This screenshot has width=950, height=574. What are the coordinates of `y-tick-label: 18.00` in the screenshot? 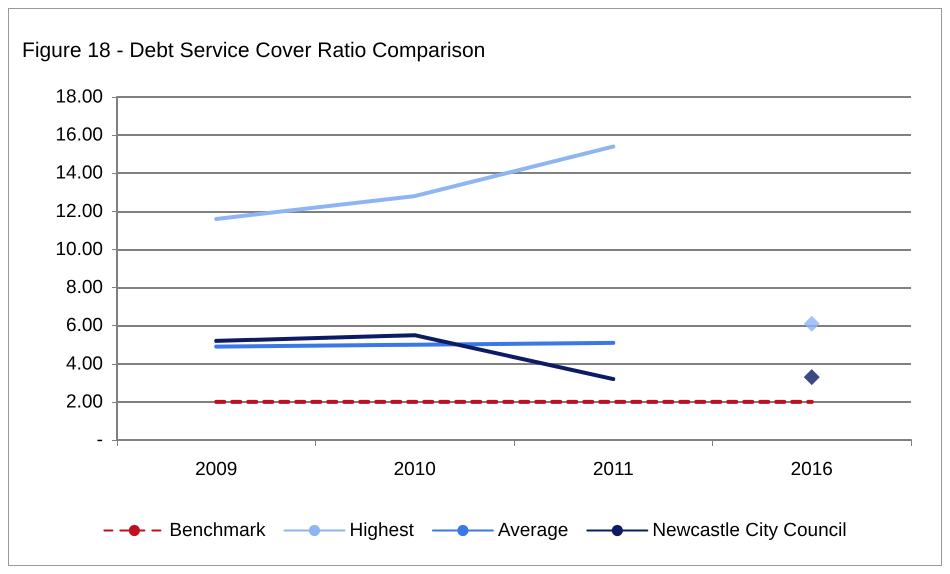 It's located at (79, 97).